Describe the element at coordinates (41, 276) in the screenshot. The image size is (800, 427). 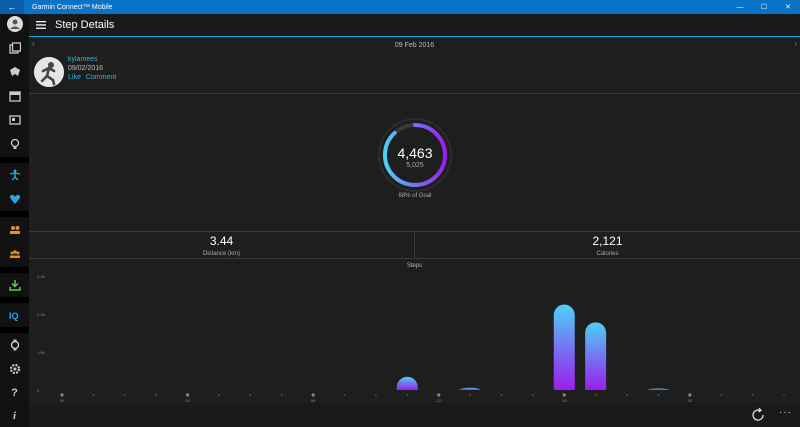
I see `y-tick-label: 3.0K` at that location.